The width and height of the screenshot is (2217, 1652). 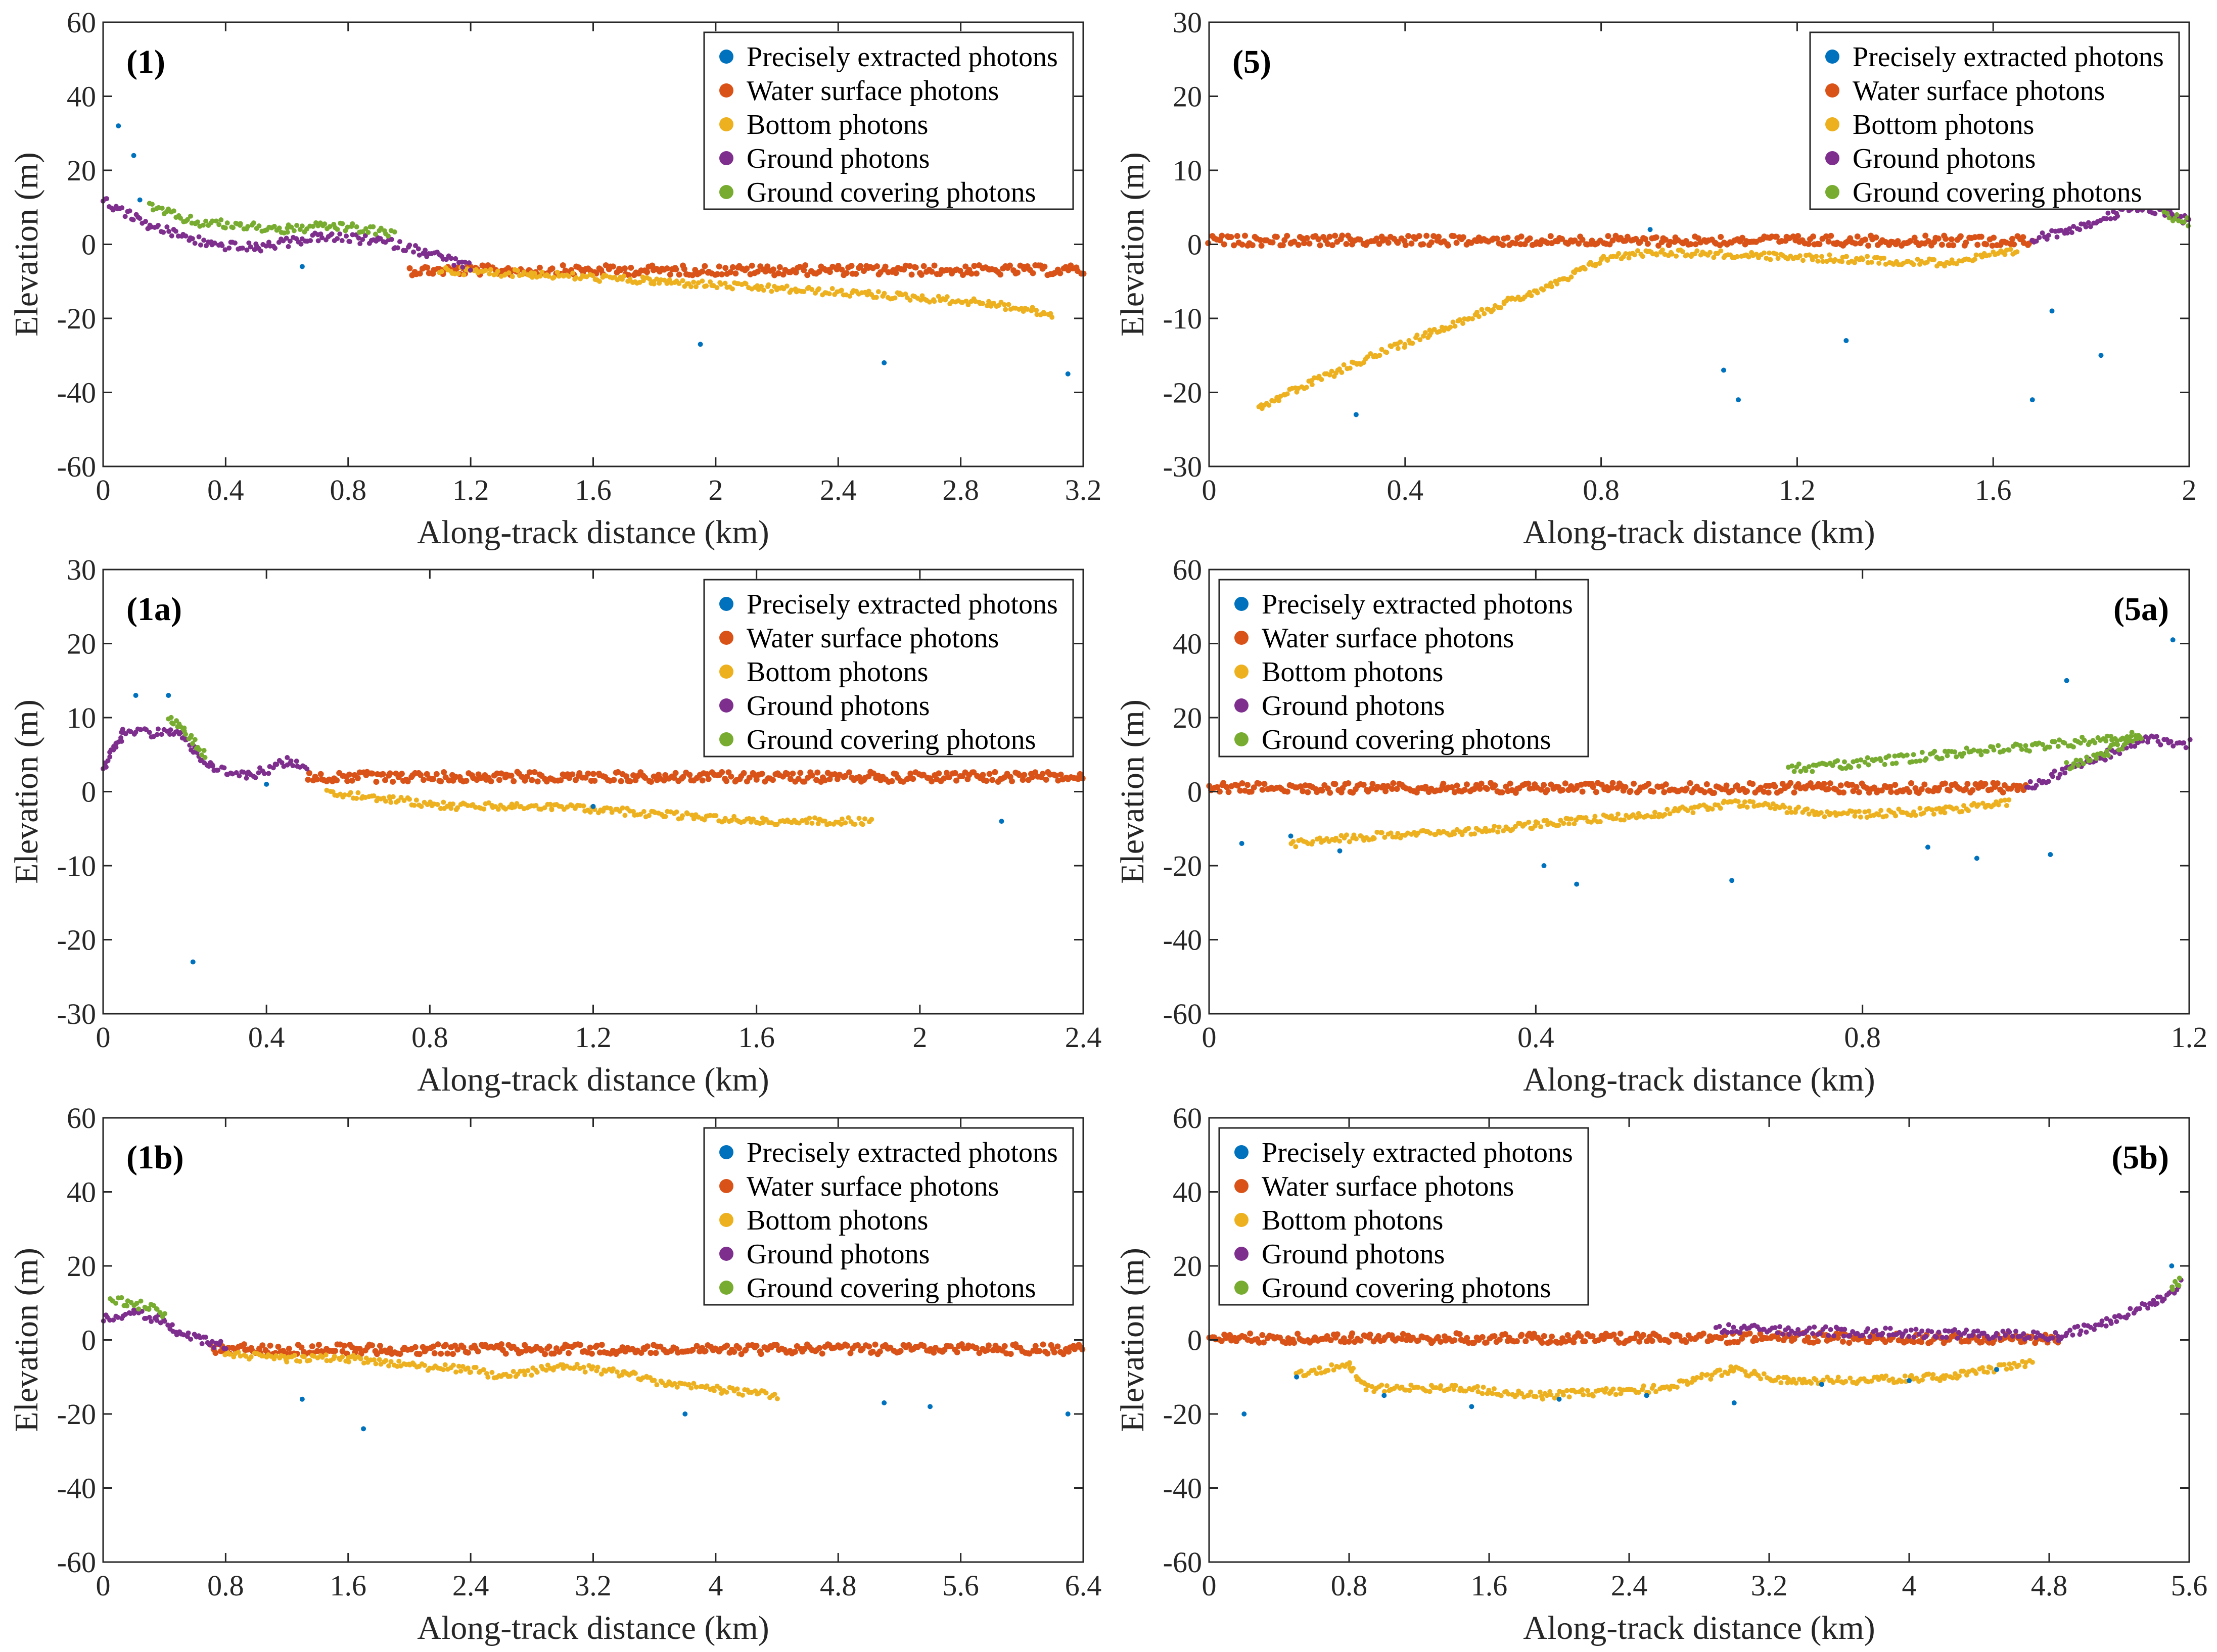 I want to click on x-tick-label: 4.8, so click(x=839, y=1585).